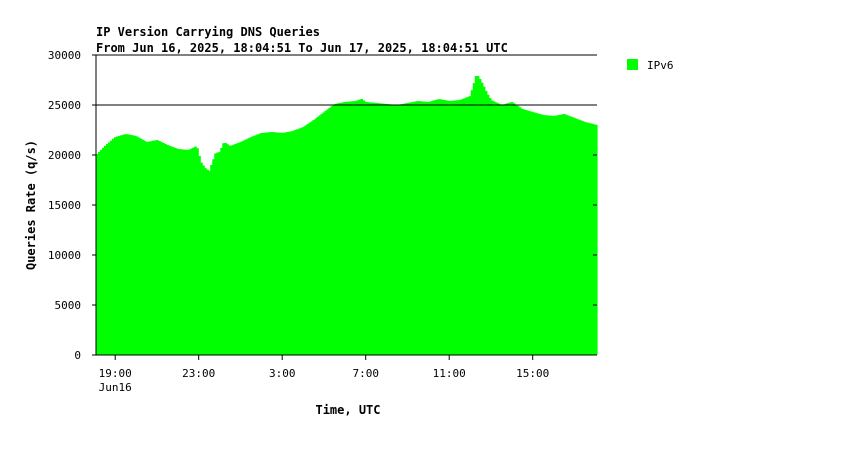 Image resolution: width=850 pixels, height=450 pixels. What do you see at coordinates (68, 305) in the screenshot?
I see `y-tick-label: 5000` at bounding box center [68, 305].